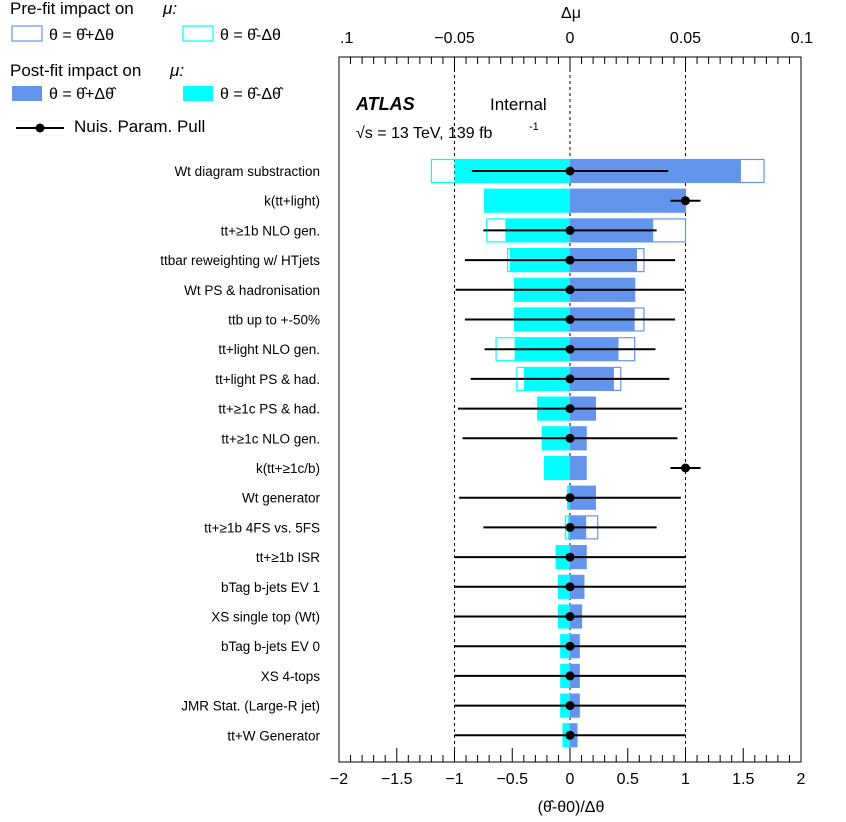 The width and height of the screenshot is (846, 822). What do you see at coordinates (451, 118) in the screenshot?
I see `atlas-label: ATLAS Internal √s = 13 TeV, 139 fb -1` at bounding box center [451, 118].